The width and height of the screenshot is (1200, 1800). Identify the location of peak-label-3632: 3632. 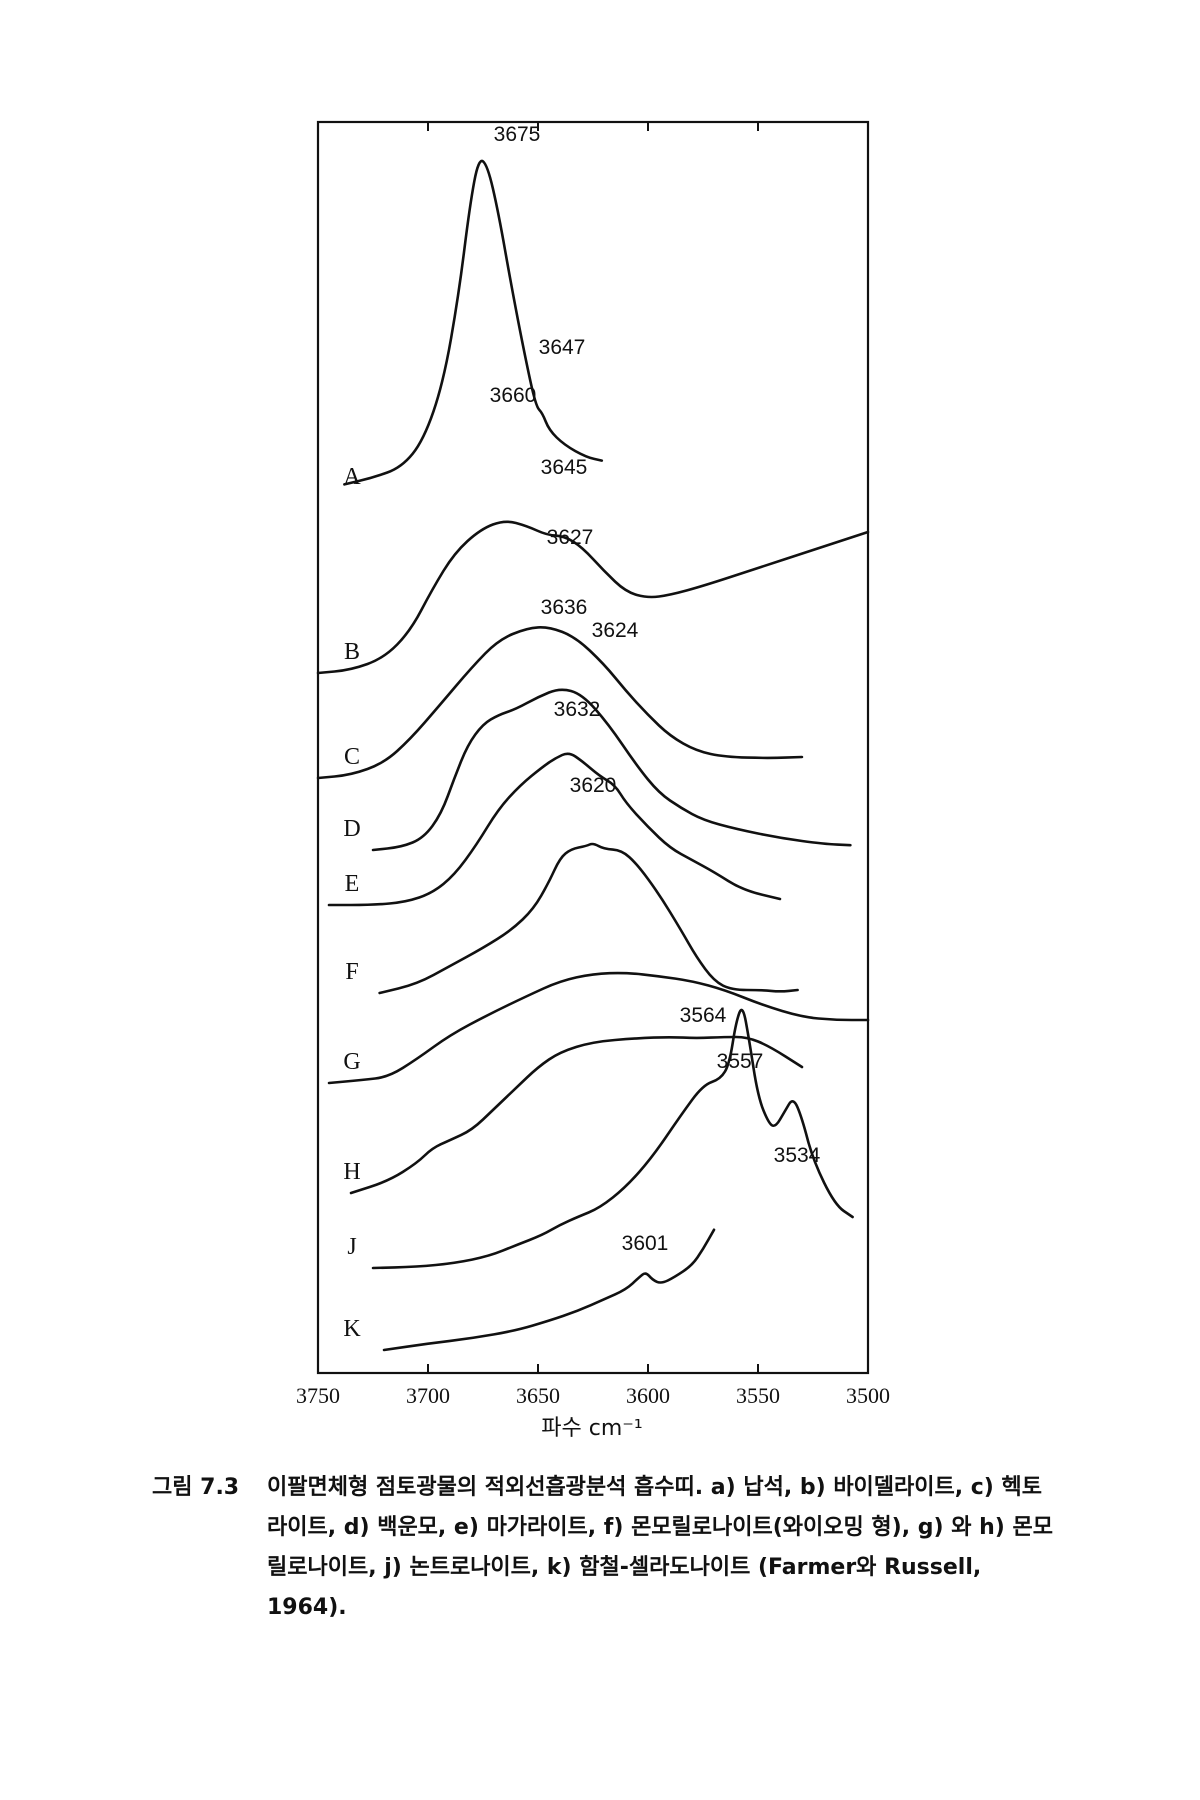
(577, 709).